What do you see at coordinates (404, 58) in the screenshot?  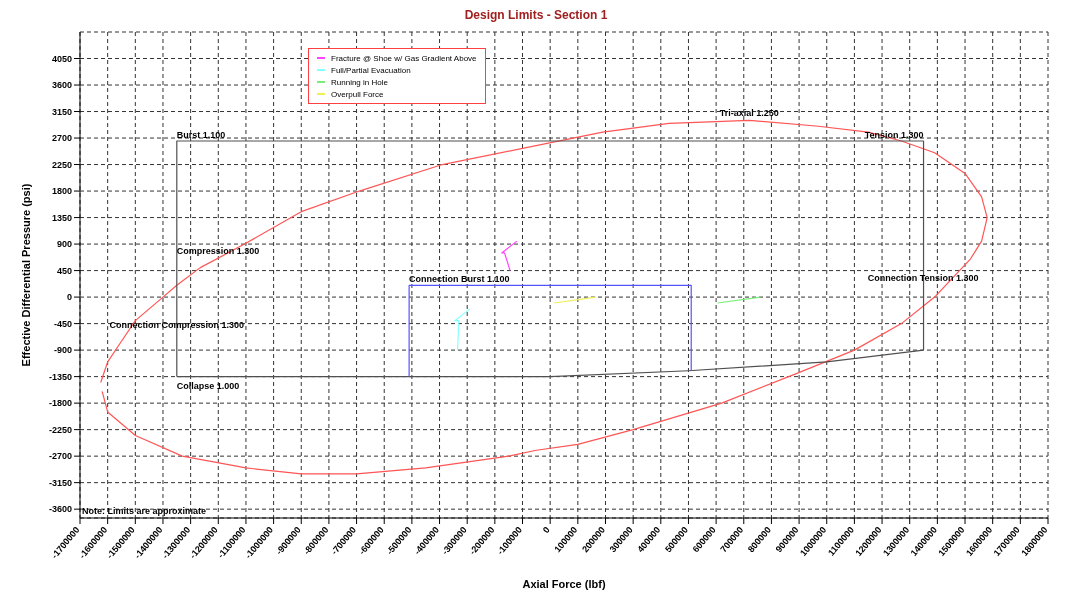 I see `legend-label: Fracture @ Shoe w/ Gas Gradient Above` at bounding box center [404, 58].